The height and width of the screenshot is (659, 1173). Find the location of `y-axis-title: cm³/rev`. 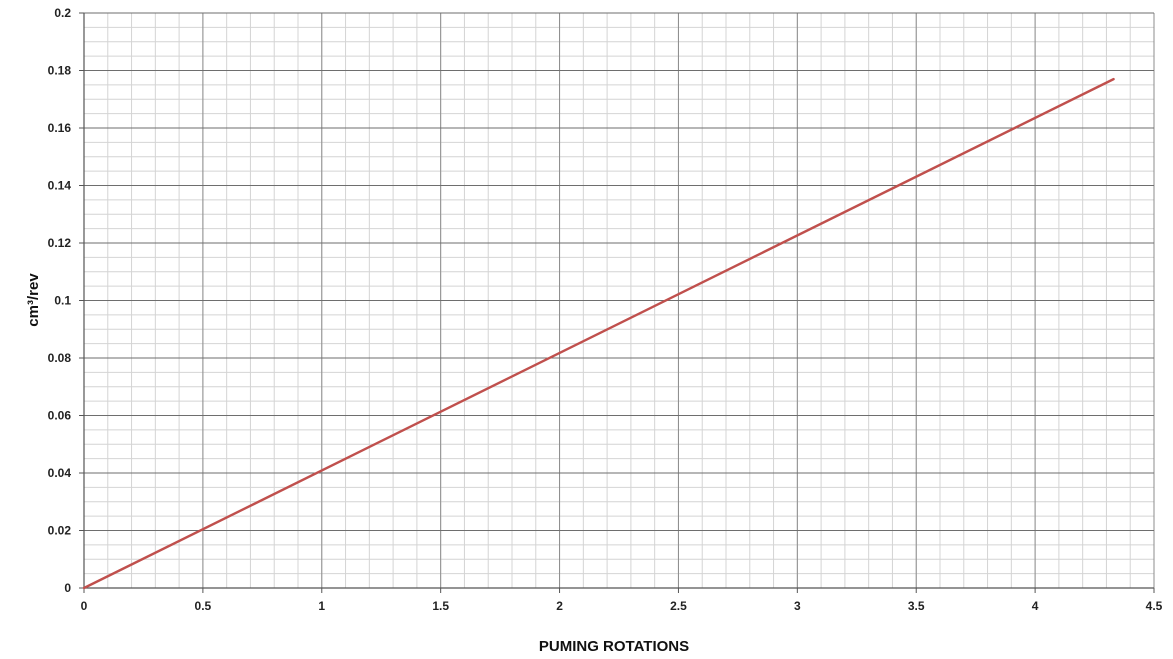

y-axis-title: cm³/rev is located at coordinates (33, 300).